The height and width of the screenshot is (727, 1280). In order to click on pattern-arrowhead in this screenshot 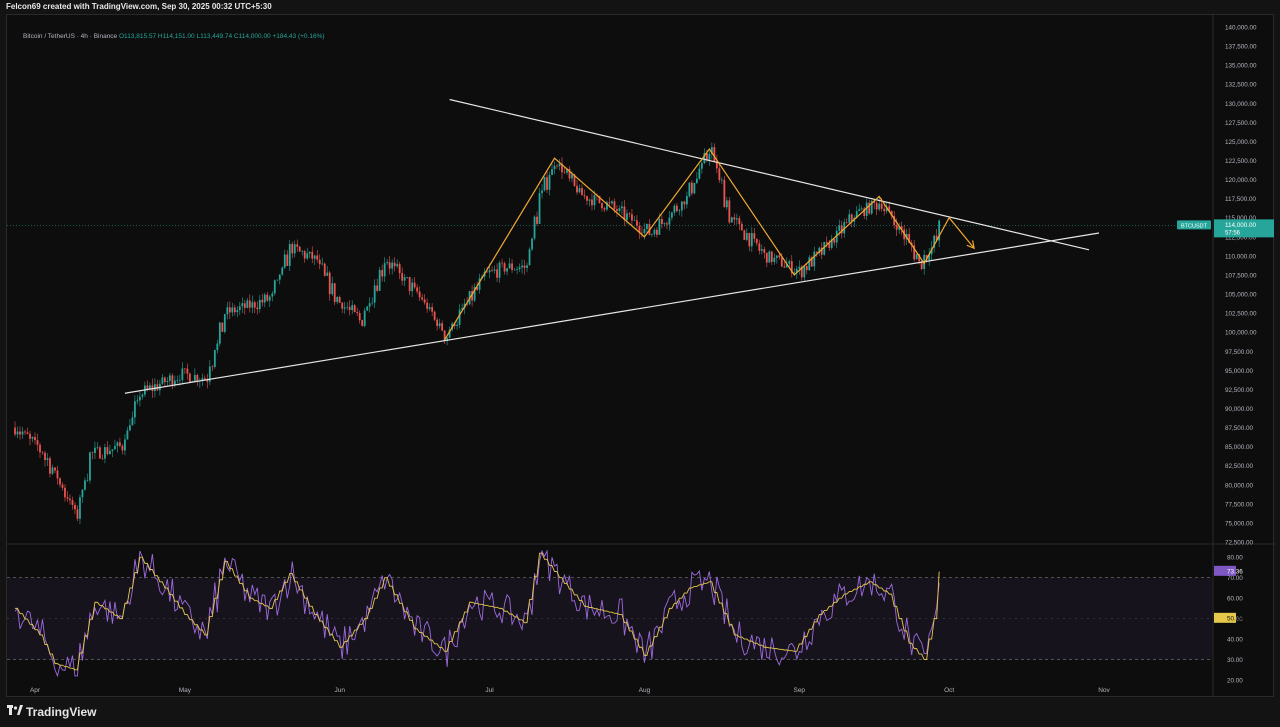, I will do `click(970, 245)`.